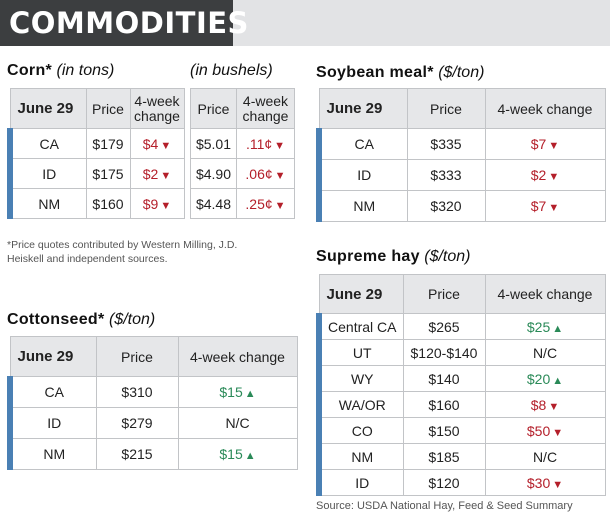  I want to click on hay-price: $120-$140, so click(444, 352).